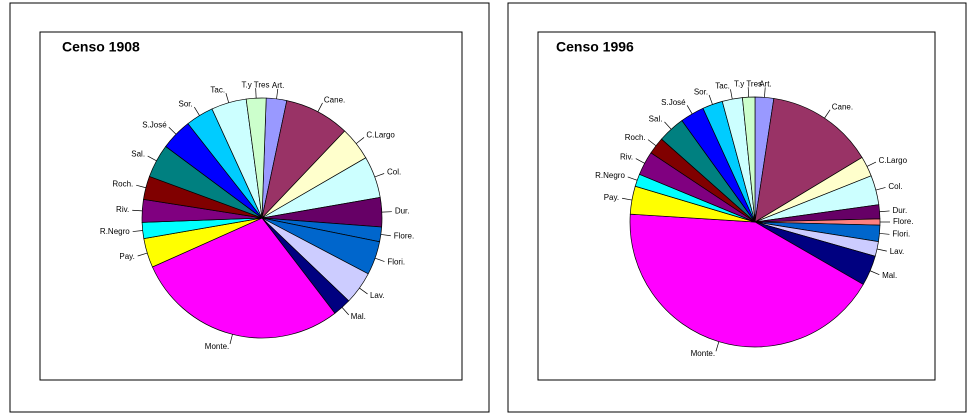  Describe the element at coordinates (101, 47) in the screenshot. I see `chart-title: Censo 1908` at that location.